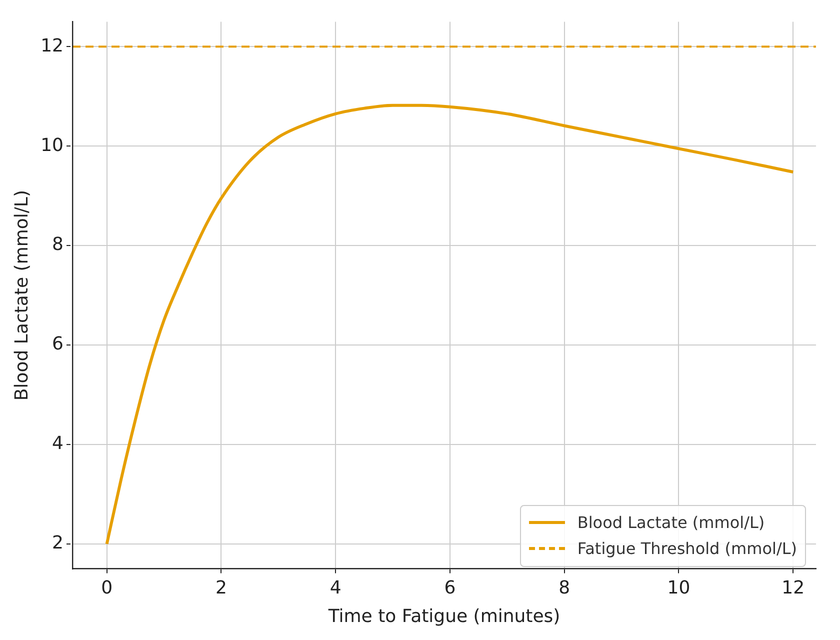 This screenshot has width=840, height=640. Describe the element at coordinates (21, 295) in the screenshot. I see `y-axis-title: Blood Lactate (mmol/L)` at that location.